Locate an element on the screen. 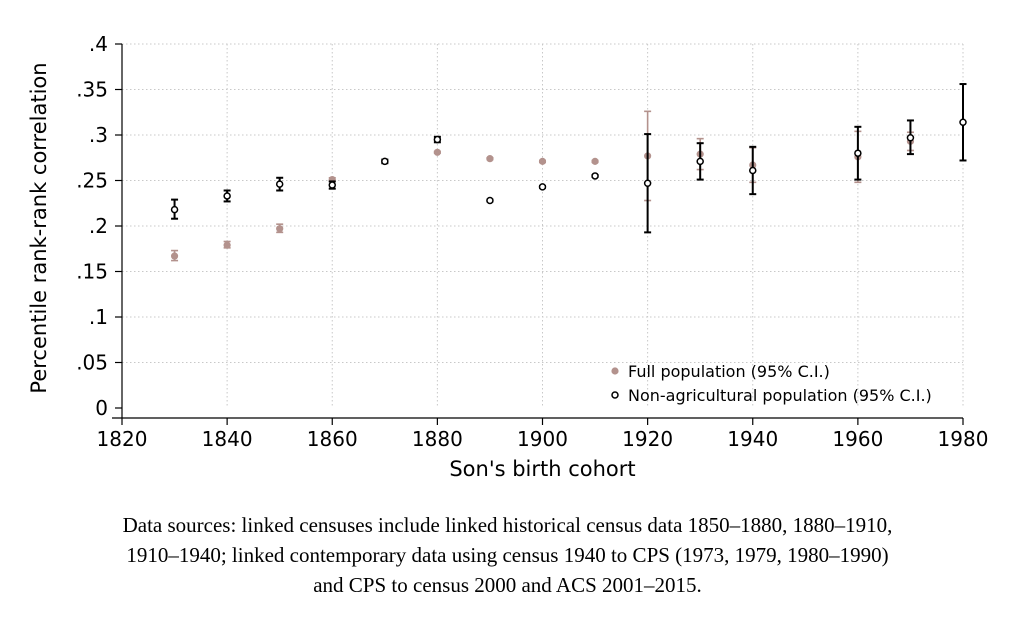  y-tick-label: 0 is located at coordinates (101, 408).